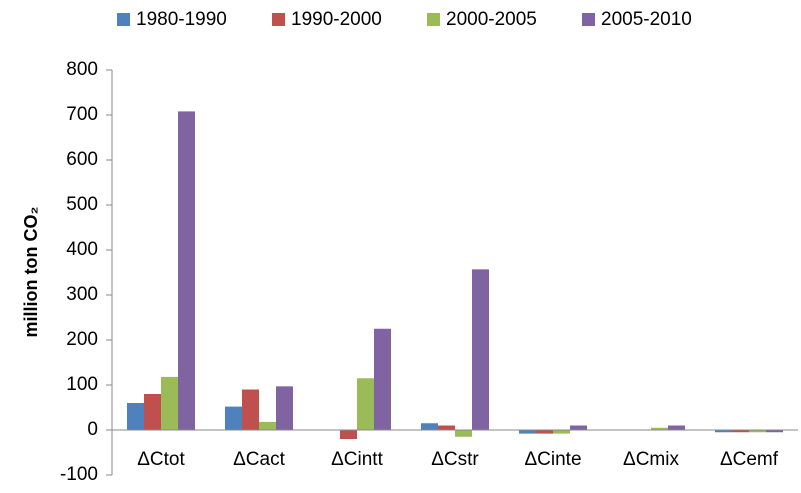  What do you see at coordinates (82, 294) in the screenshot?
I see `y-tick-label: 300` at bounding box center [82, 294].